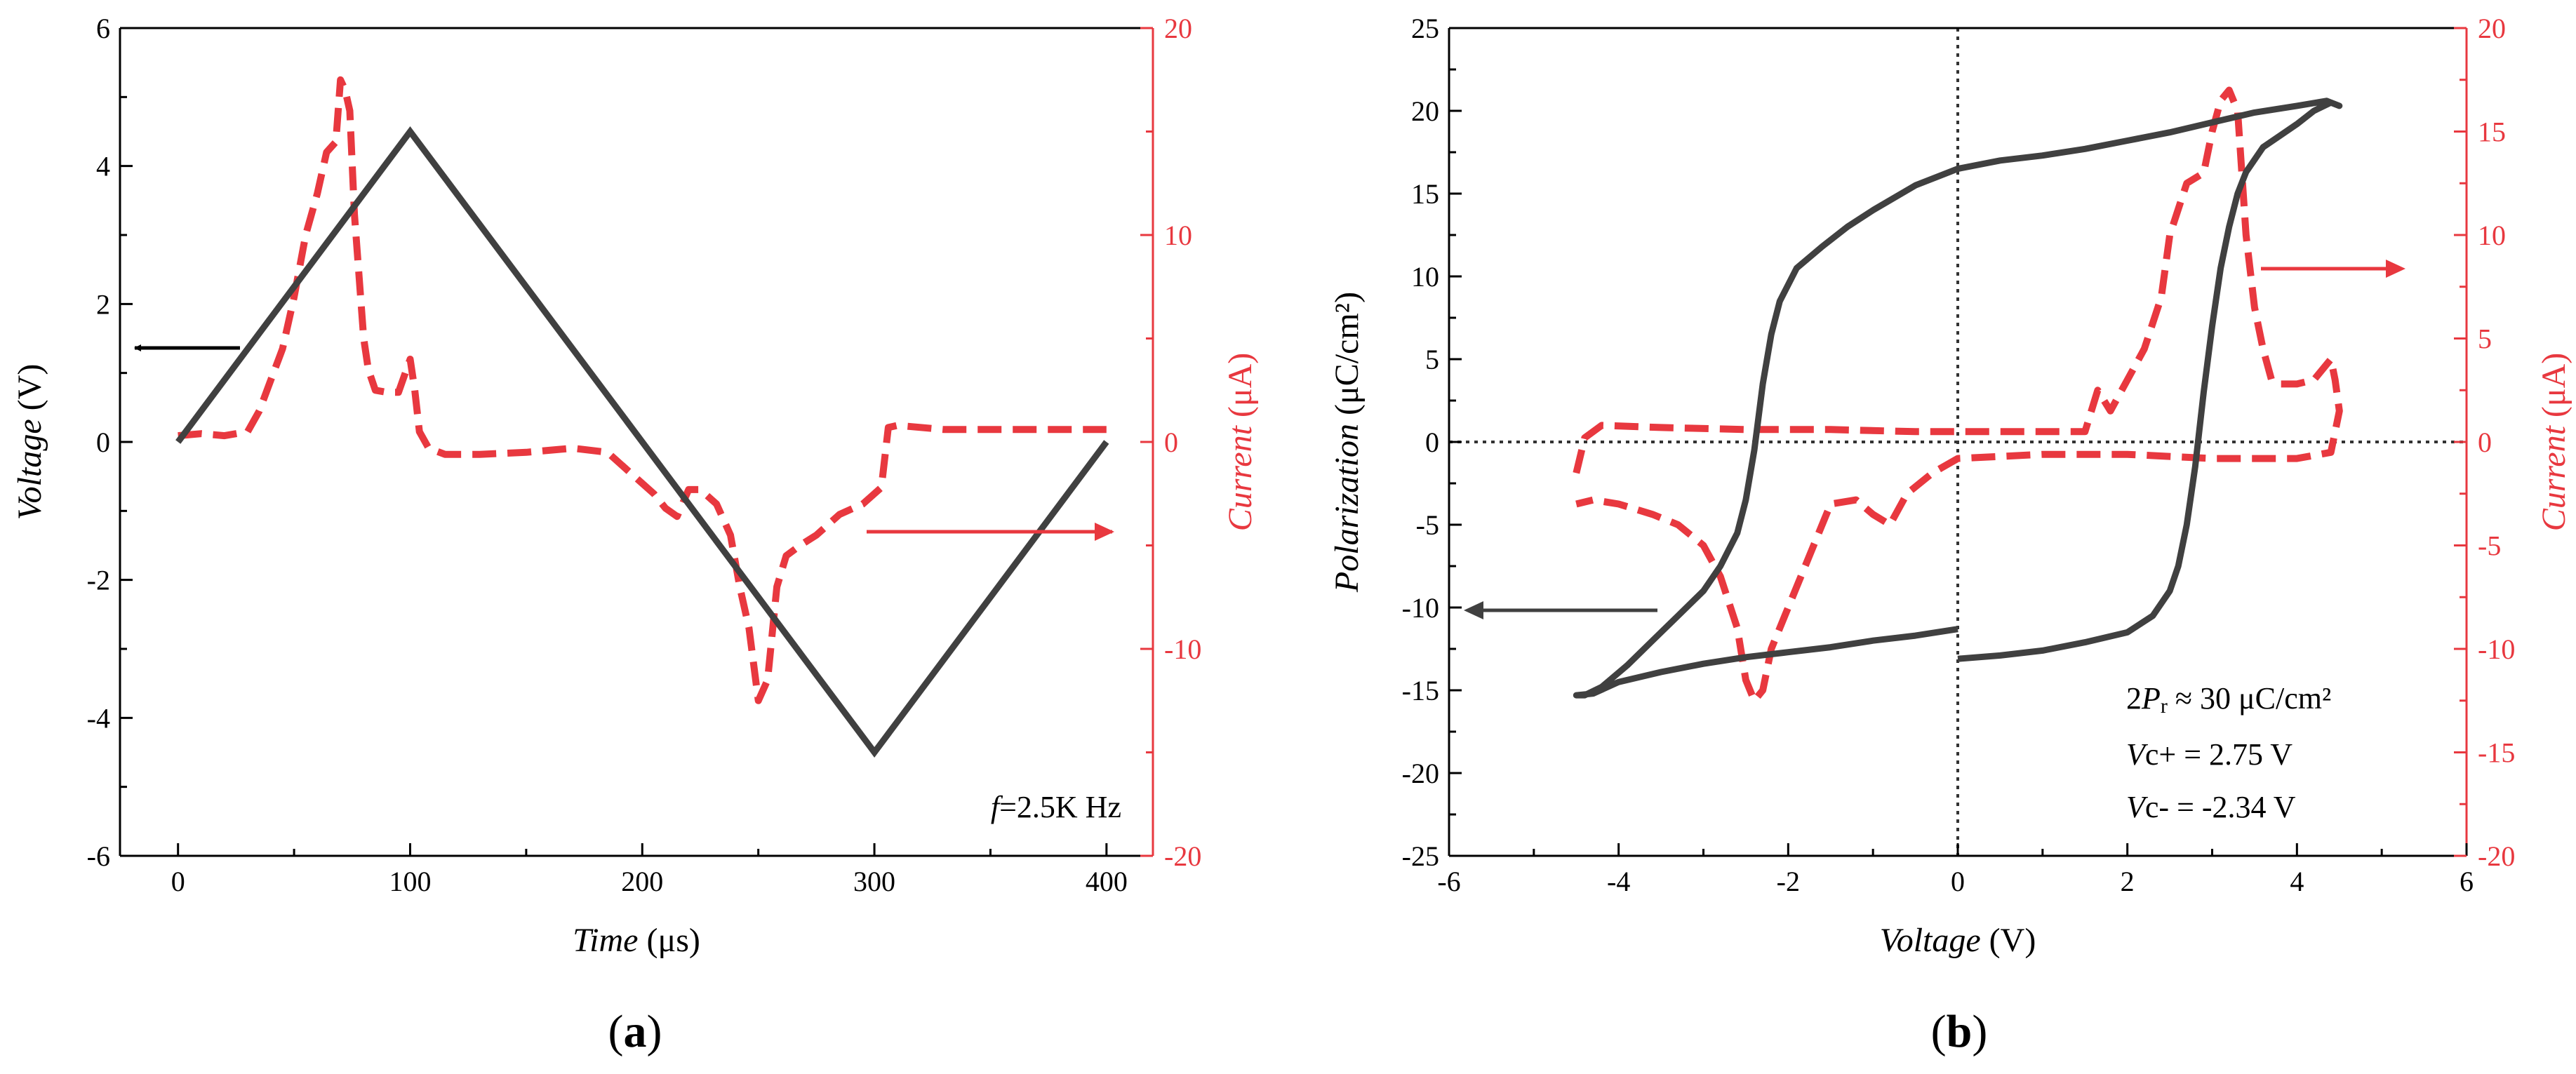 Image resolution: width=2576 pixels, height=1074 pixels. I want to click on panel-b-current-arrow-head, so click(2395, 269).